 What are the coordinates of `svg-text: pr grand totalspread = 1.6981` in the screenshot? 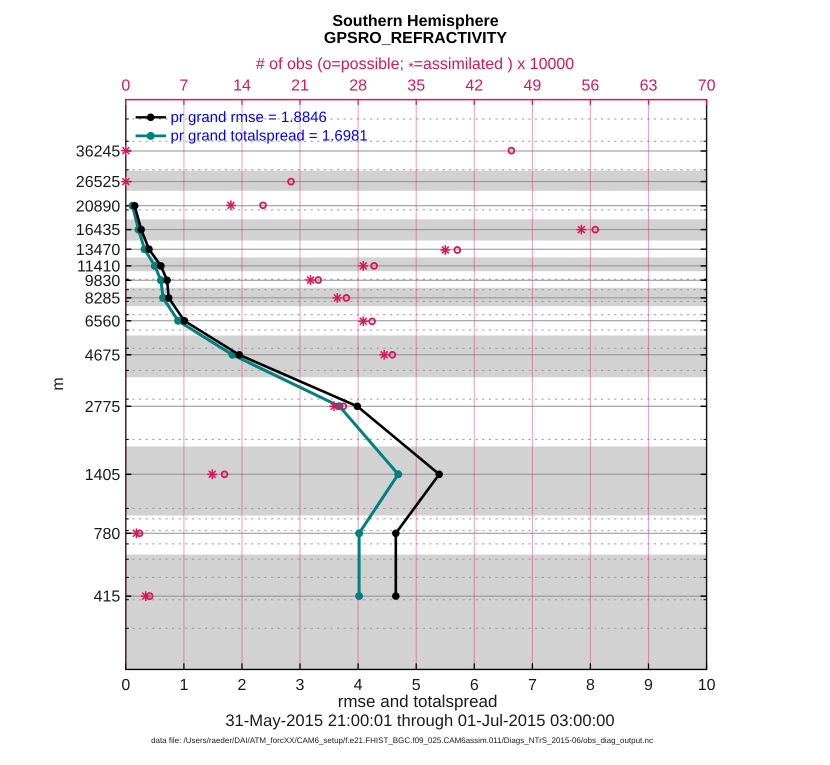 It's located at (269, 136).